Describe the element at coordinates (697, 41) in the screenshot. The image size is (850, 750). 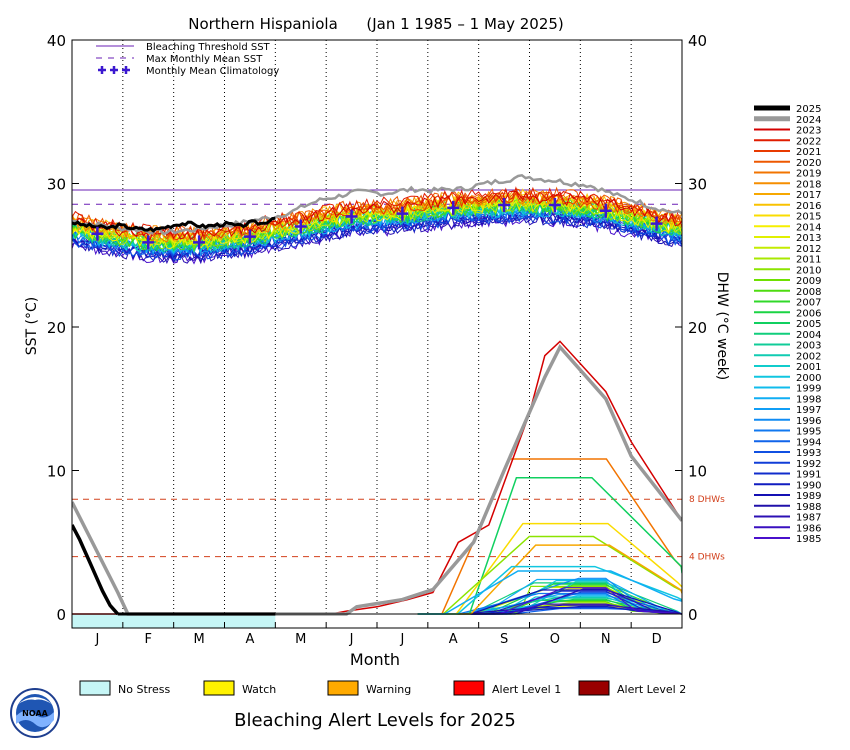
I see `y-tick-label-right: 40` at that location.